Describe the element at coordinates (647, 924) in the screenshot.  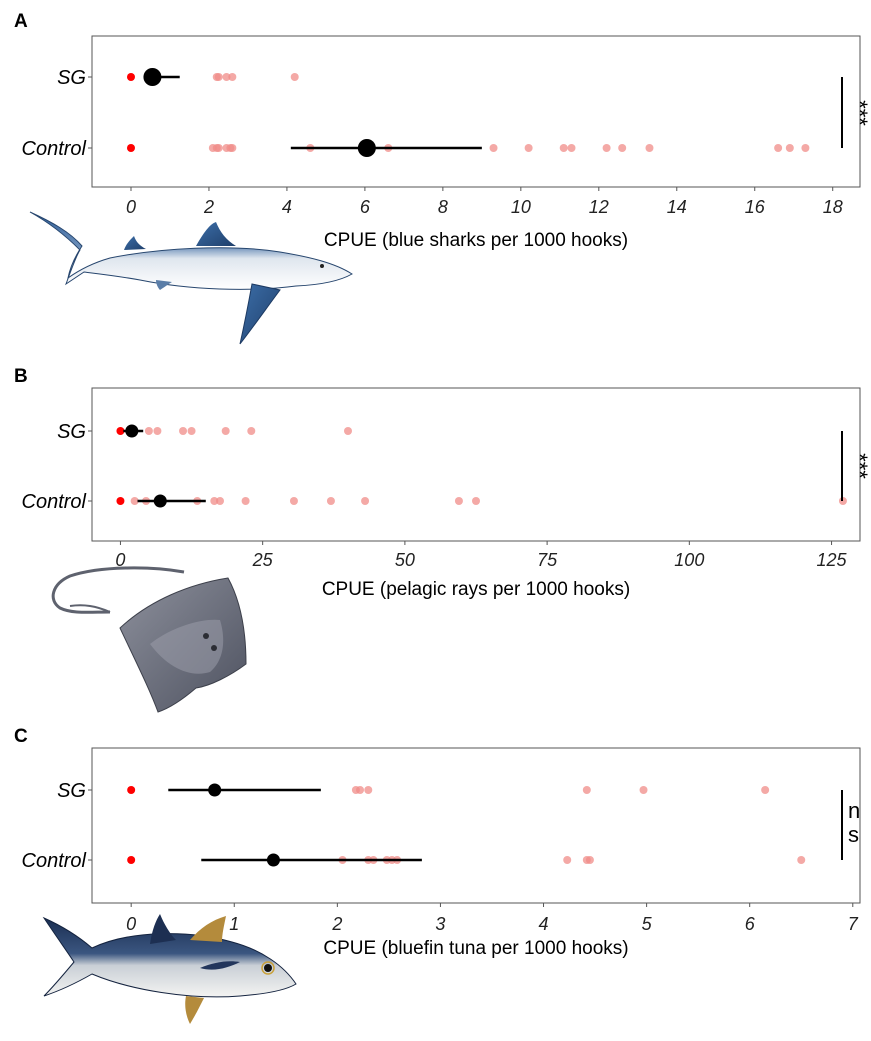
I see `panel-c-xtick-label-5: 5` at that location.